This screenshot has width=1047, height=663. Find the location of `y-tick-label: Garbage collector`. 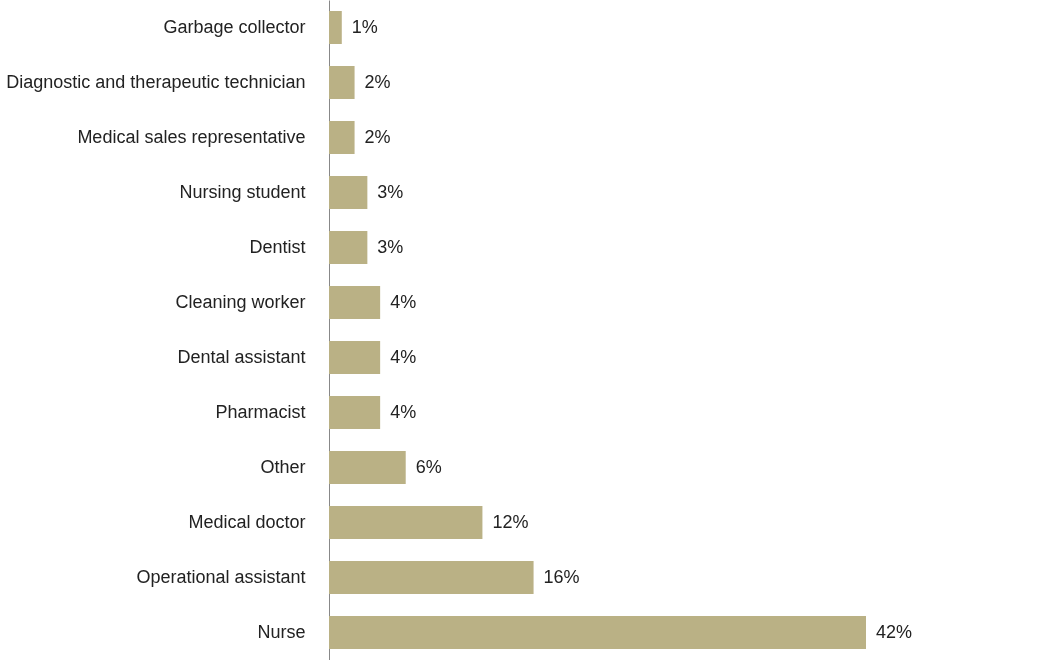

y-tick-label: Garbage collector is located at coordinates (234, 26).